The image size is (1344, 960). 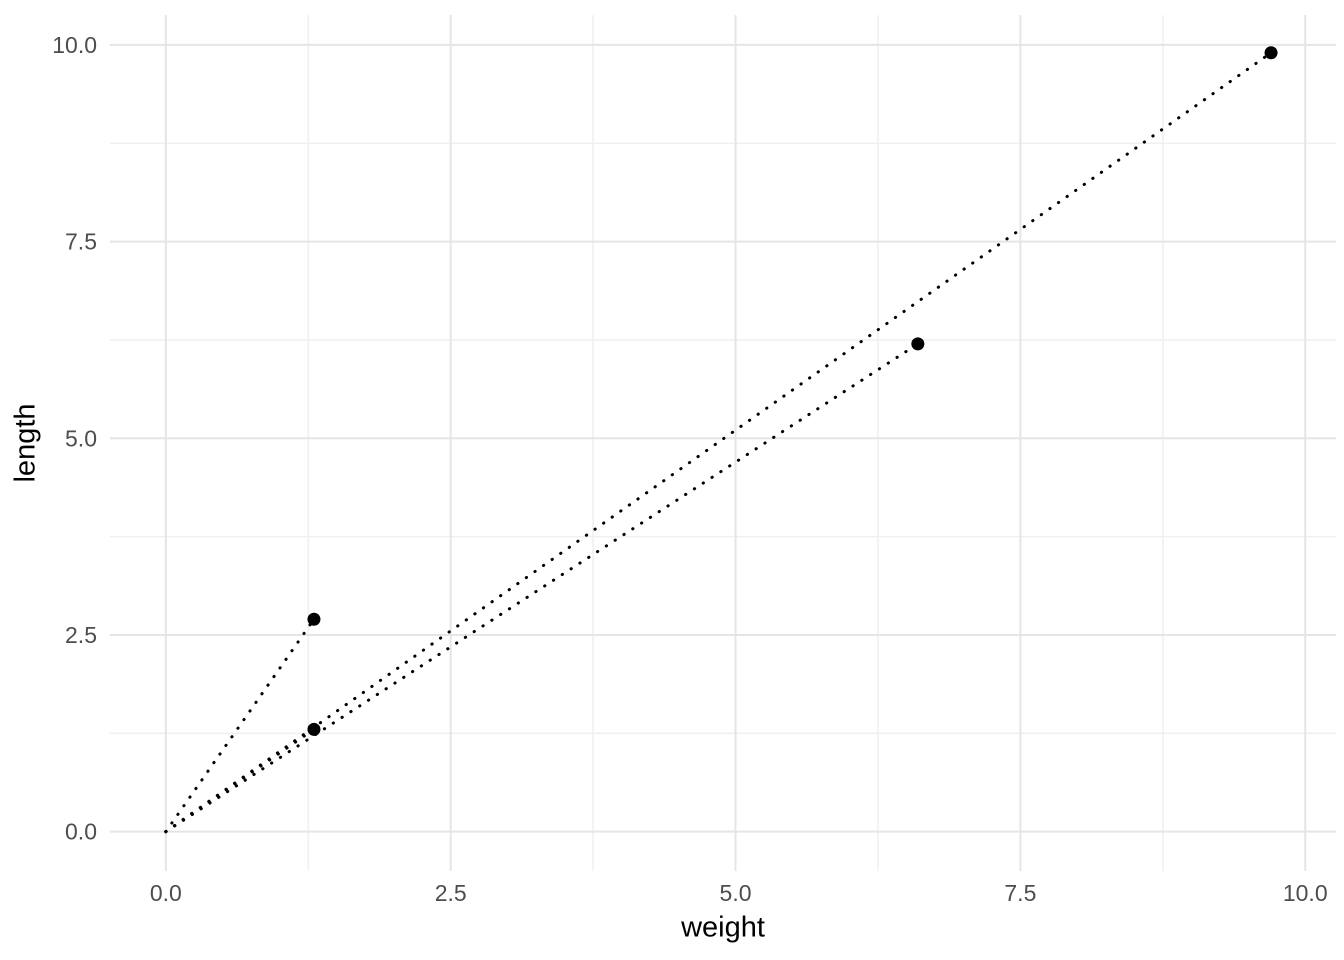 What do you see at coordinates (25, 443) in the screenshot?
I see `y-axis-title: length` at bounding box center [25, 443].